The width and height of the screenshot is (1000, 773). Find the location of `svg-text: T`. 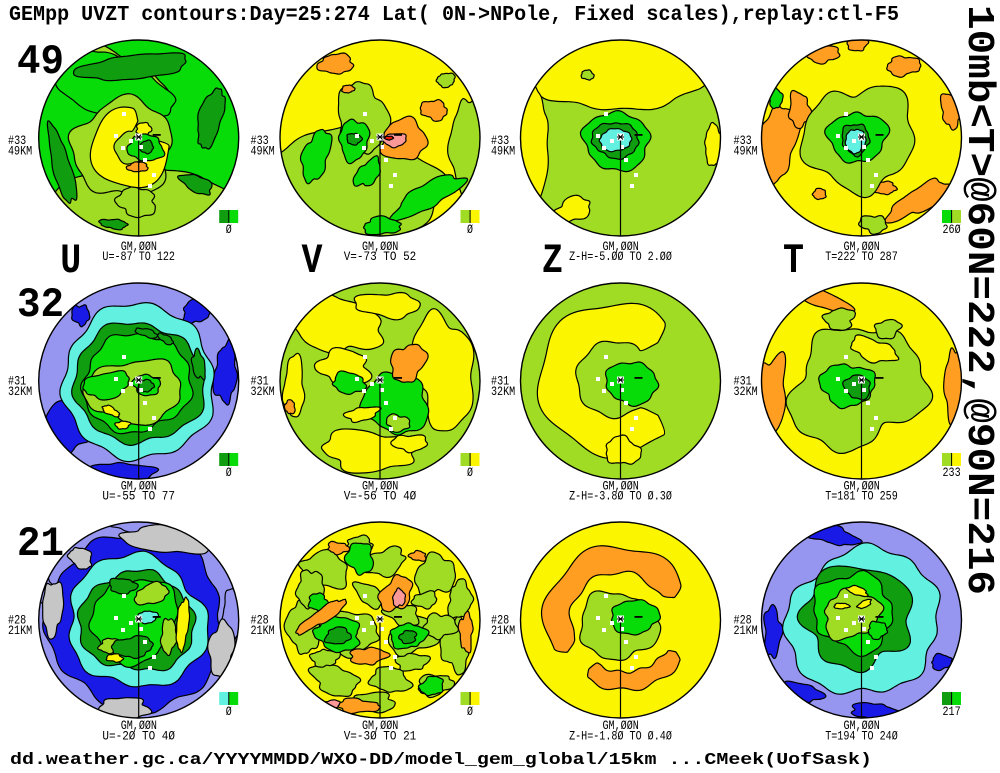

svg-text: T is located at coordinates (793, 261).